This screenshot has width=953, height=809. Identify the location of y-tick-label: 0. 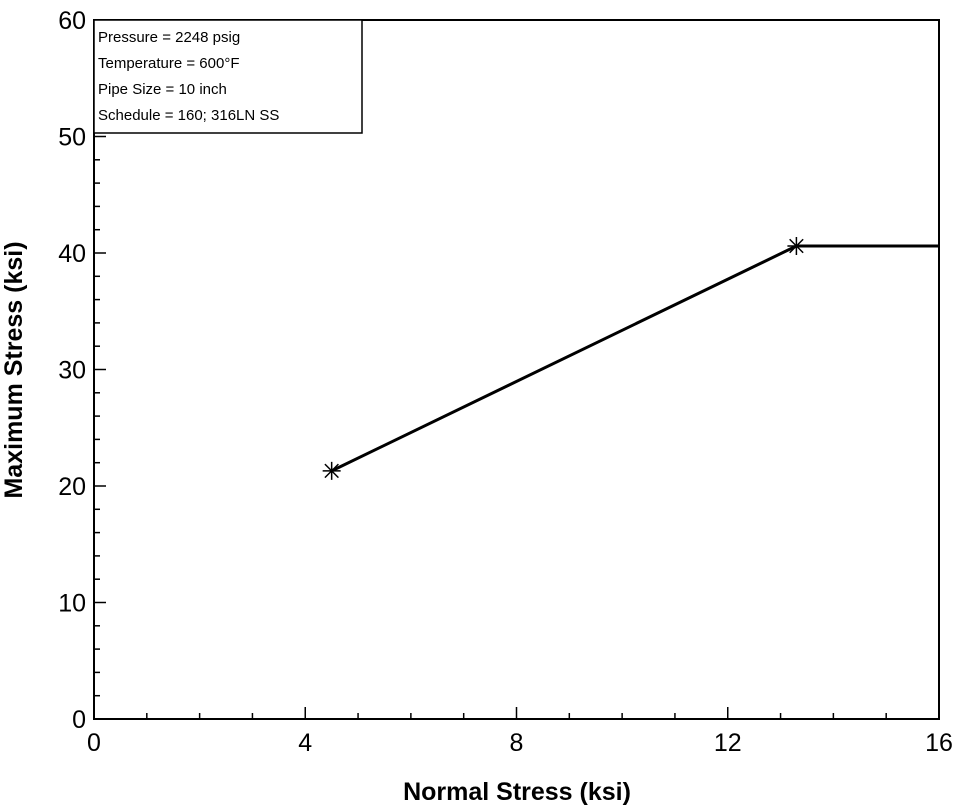
(79, 720).